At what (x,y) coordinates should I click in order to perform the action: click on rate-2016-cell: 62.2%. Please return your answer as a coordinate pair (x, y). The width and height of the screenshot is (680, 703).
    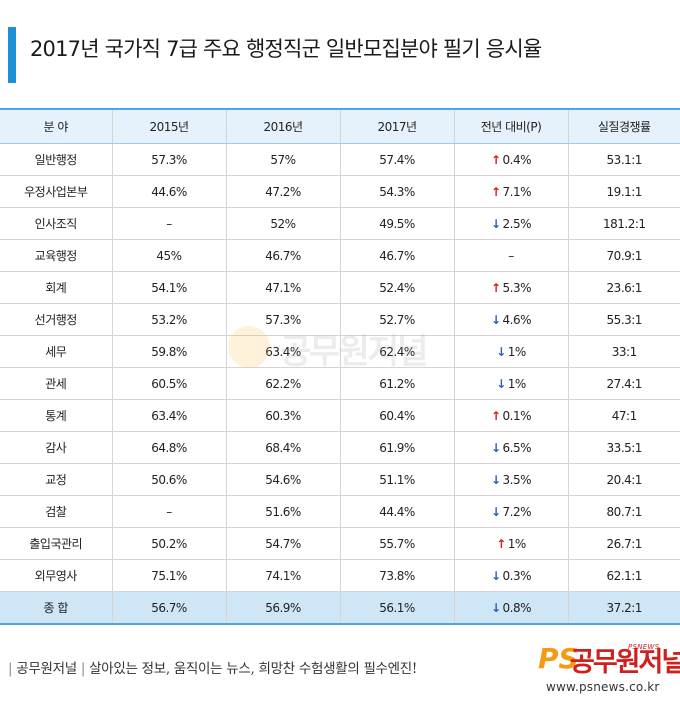
    Looking at the image, I should click on (283, 383).